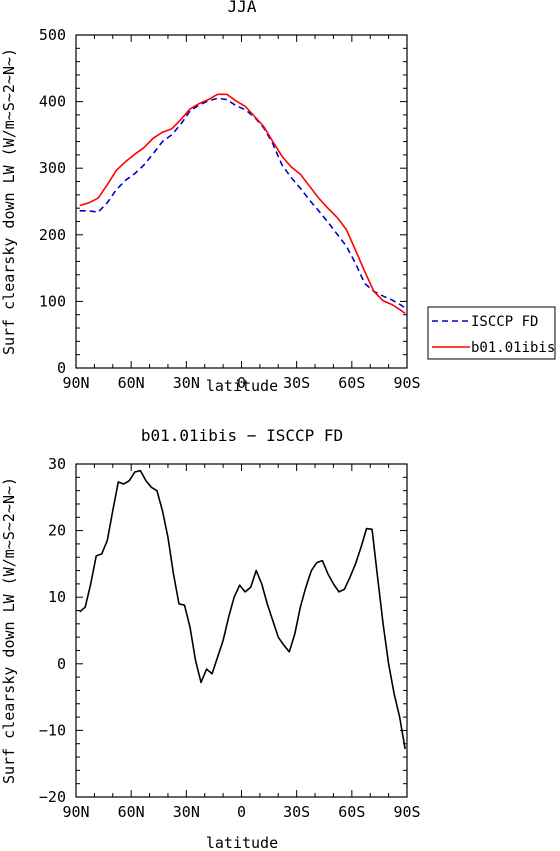 The width and height of the screenshot is (560, 851). Describe the element at coordinates (75, 812) in the screenshot. I see `bottom-x-tick-label: 90N` at that location.